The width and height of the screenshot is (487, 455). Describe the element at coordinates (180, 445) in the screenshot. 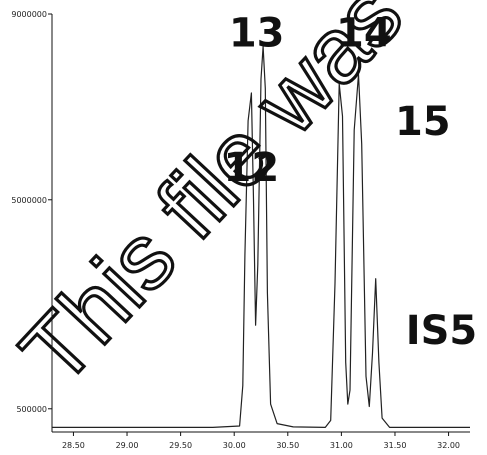

I see `x-tick-label: 29.50` at that location.